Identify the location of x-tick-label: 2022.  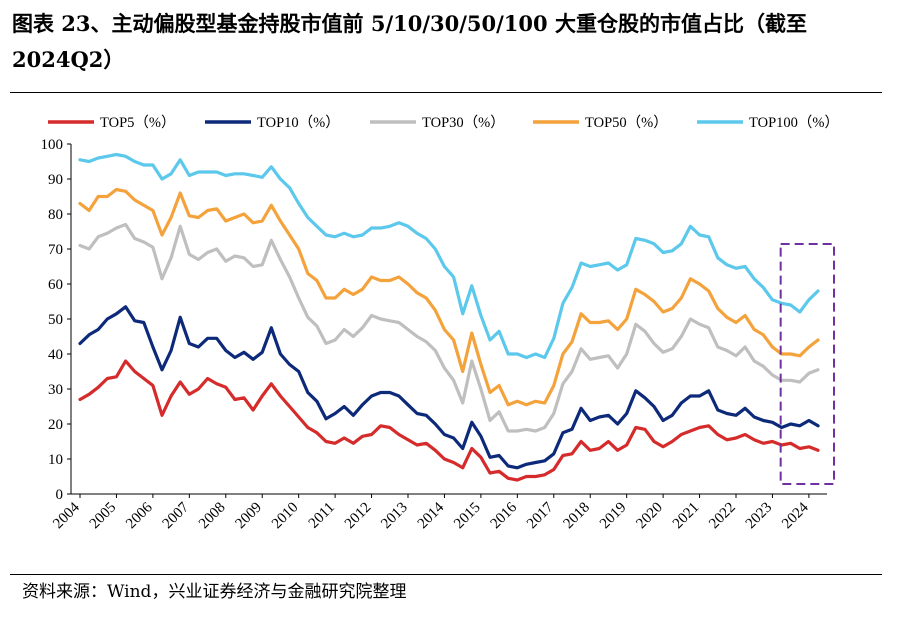
(722, 516).